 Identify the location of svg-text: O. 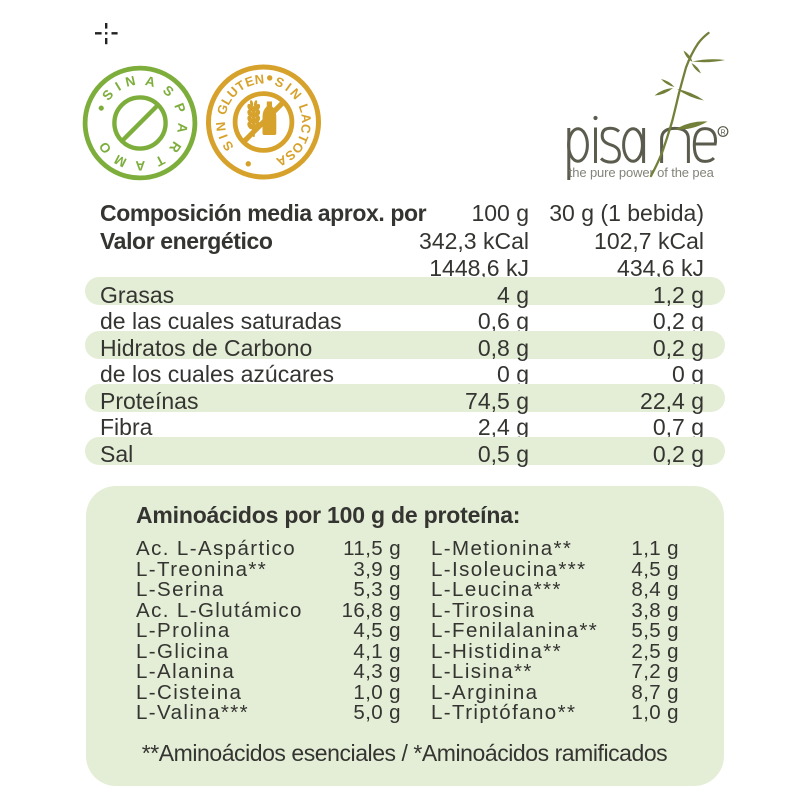
(105, 147).